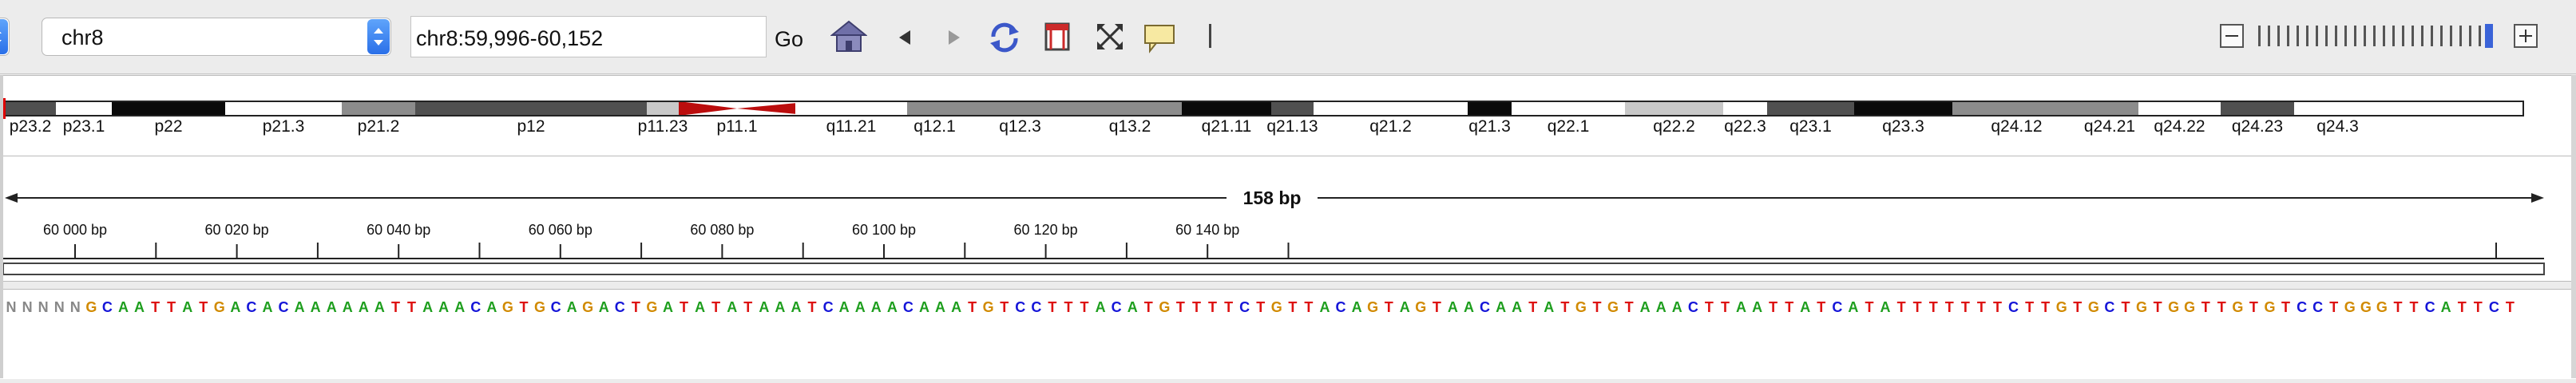  I want to click on chromosome-dropdown: chr8, so click(217, 37).